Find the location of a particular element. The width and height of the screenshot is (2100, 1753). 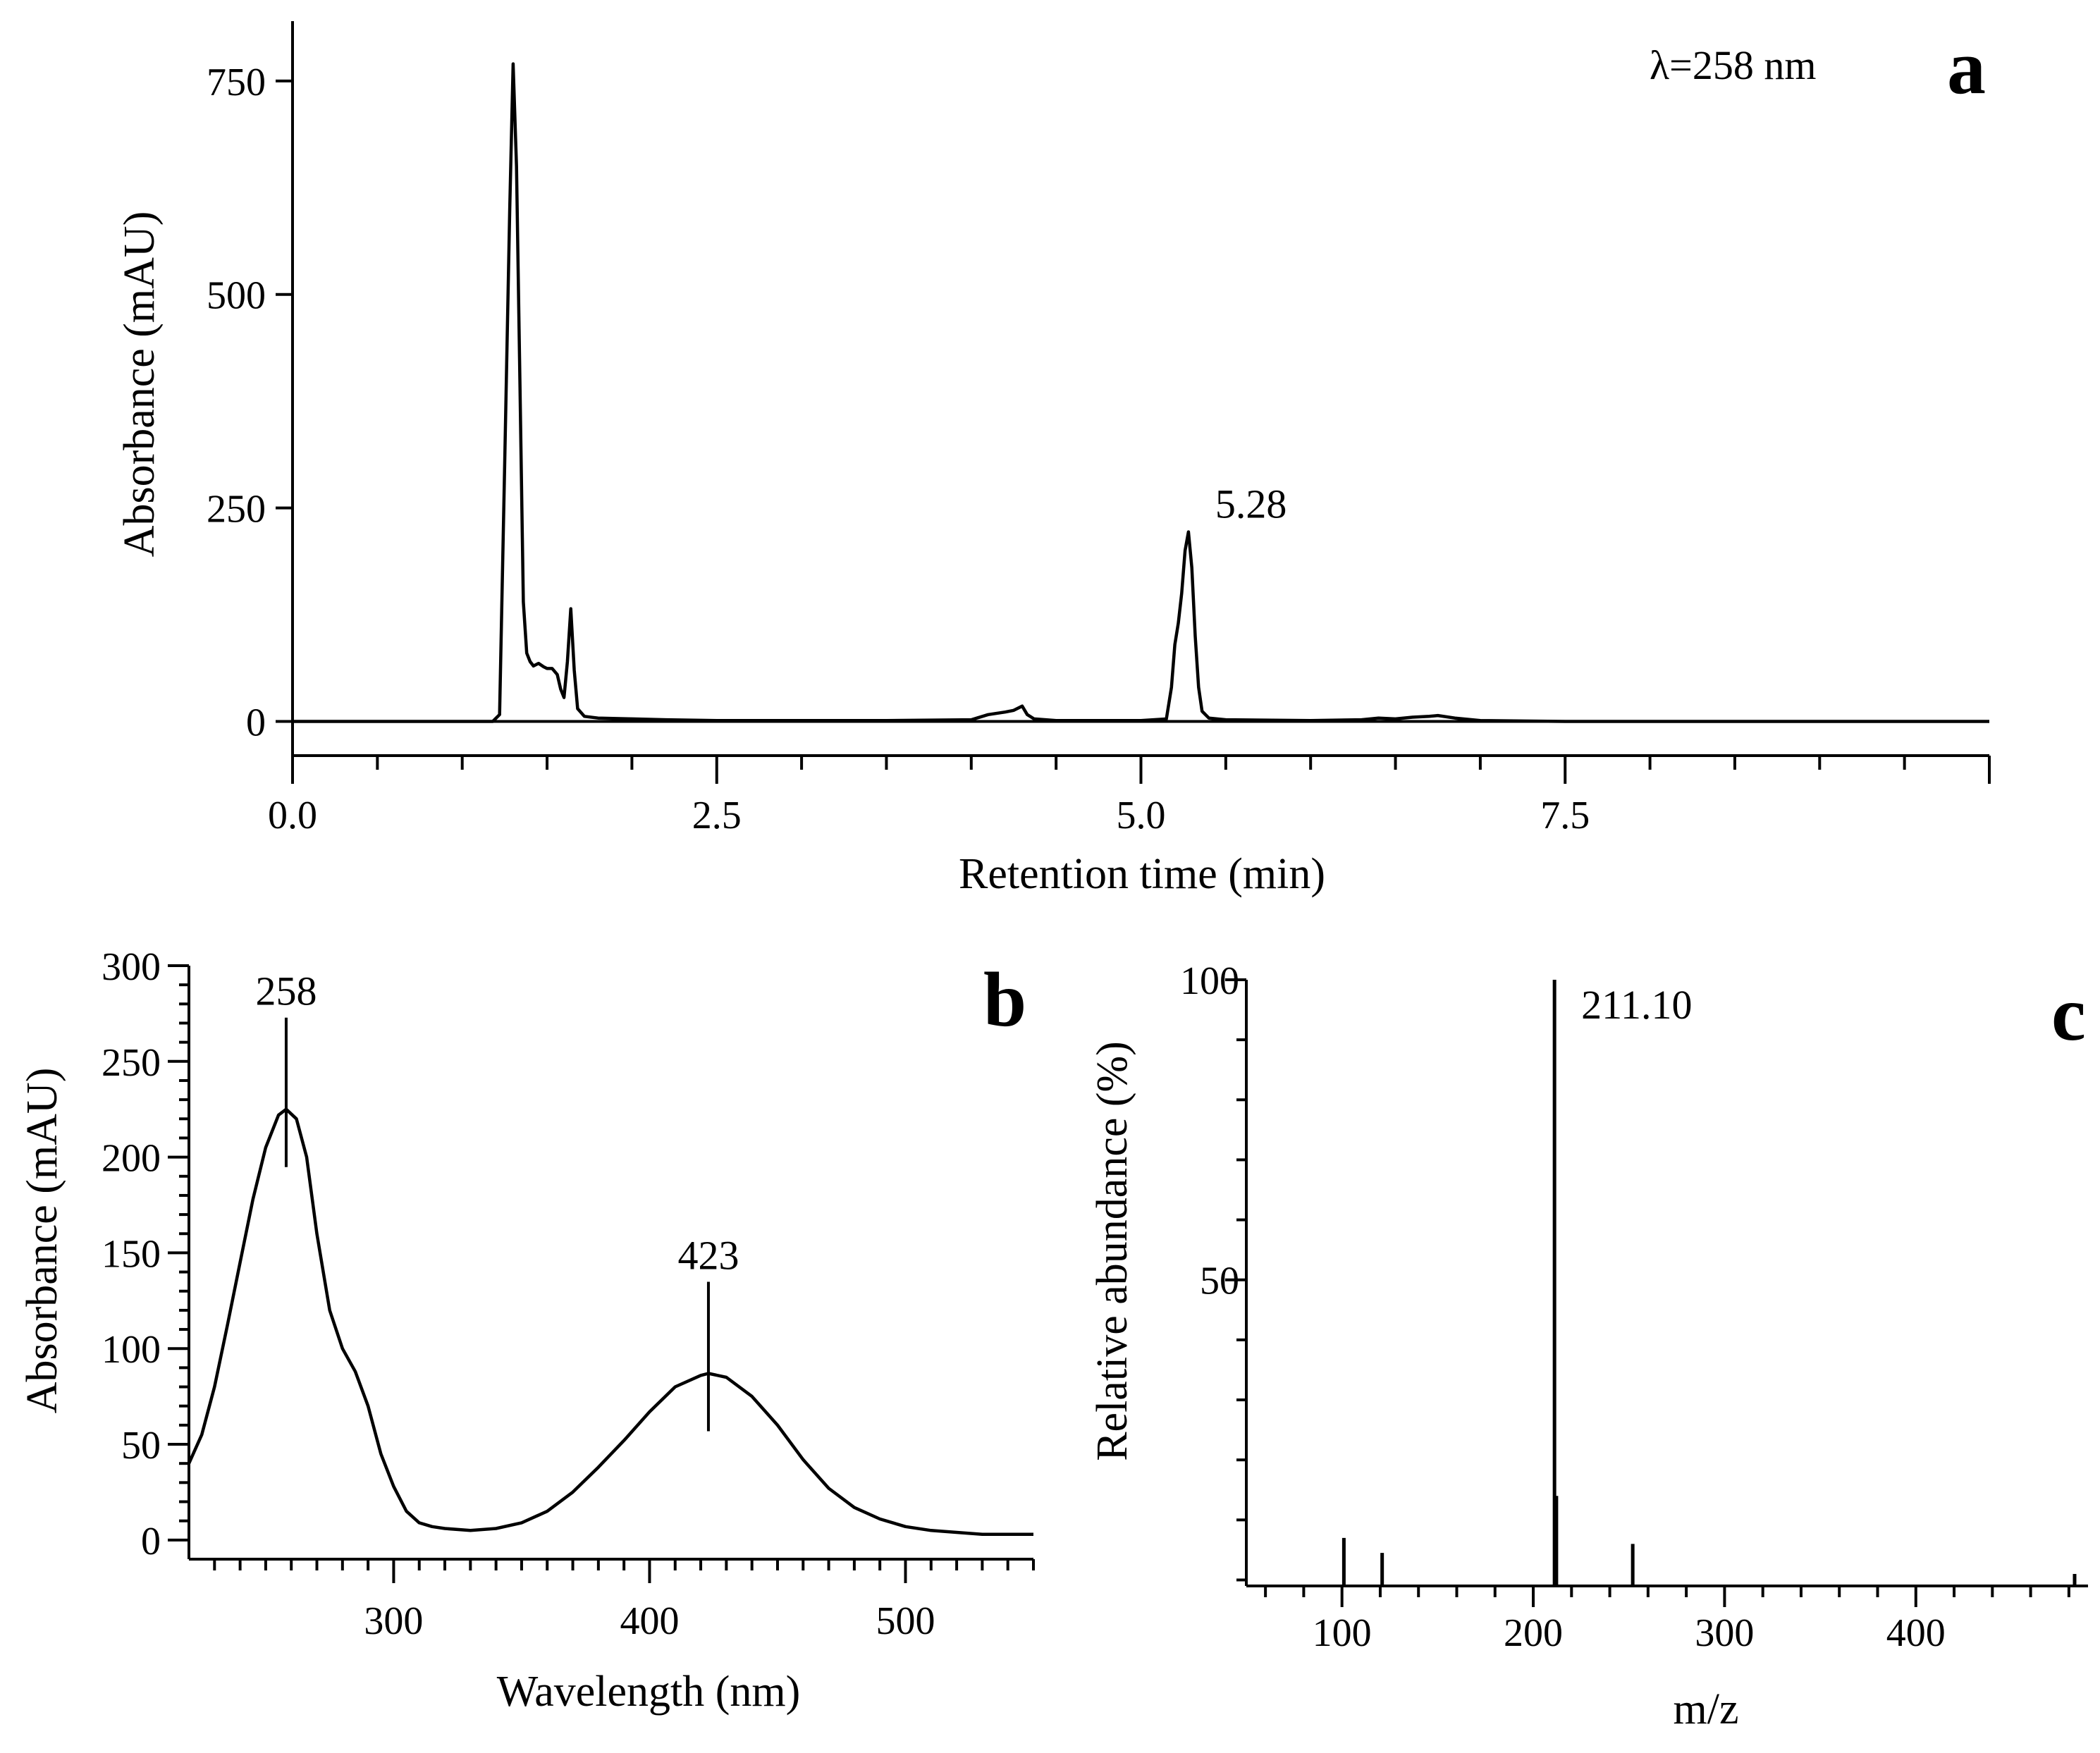

x-tick-label: 500 is located at coordinates (906, 1621).